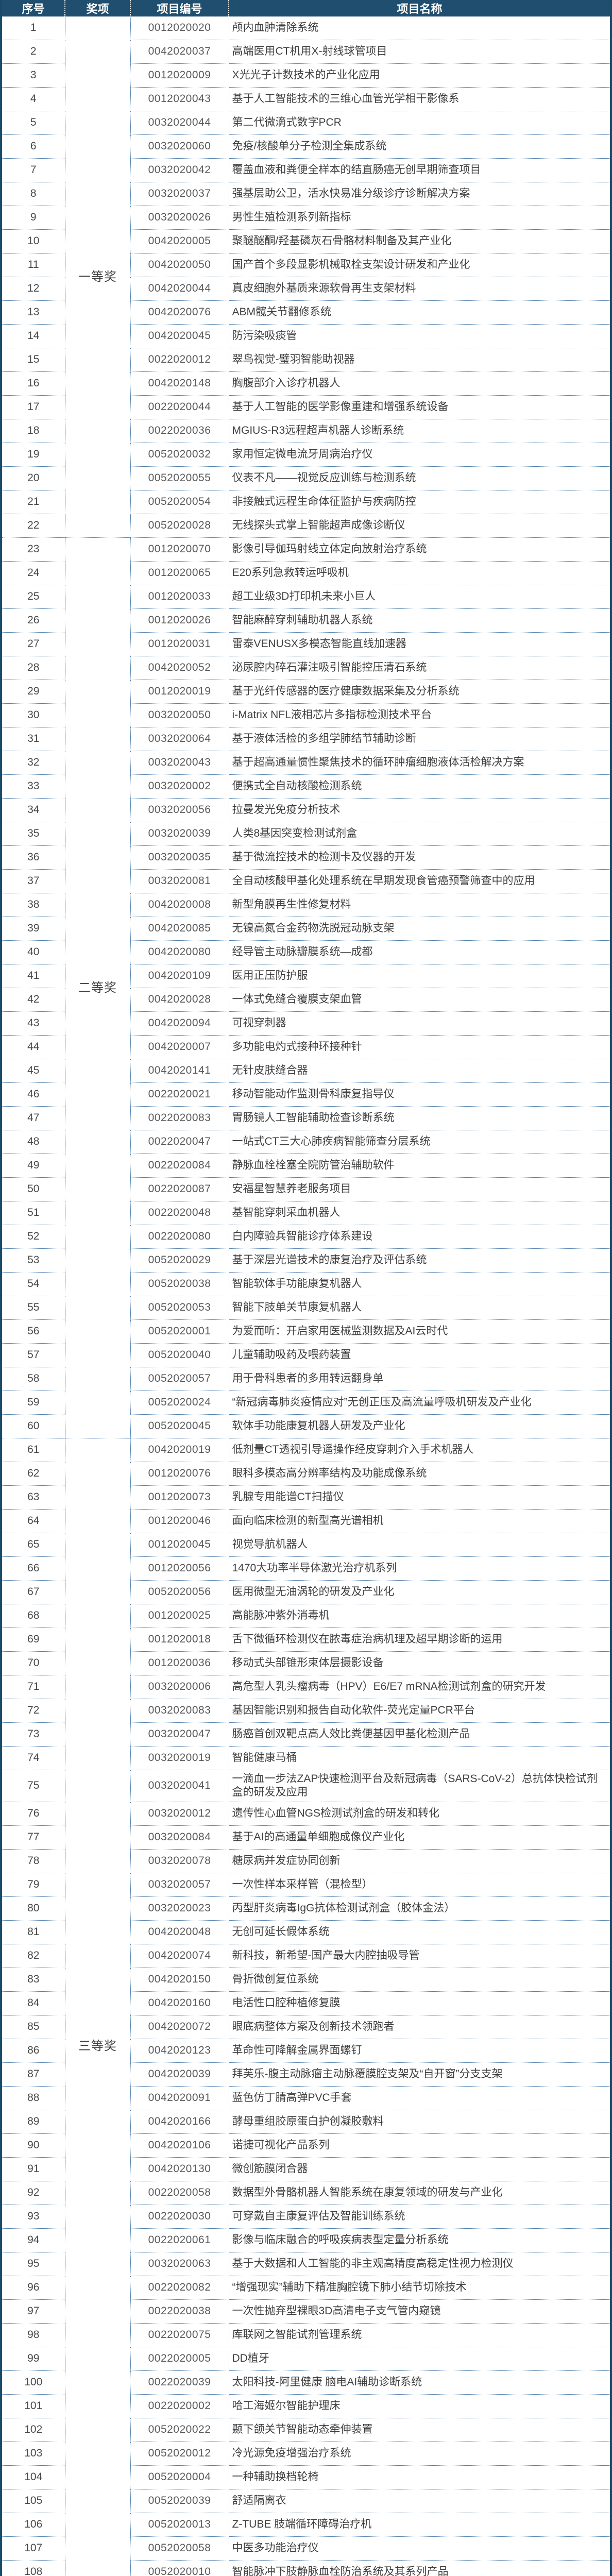 This screenshot has width=612, height=2576. What do you see at coordinates (179, 2335) in the screenshot?
I see `project-code-cell: 0022020075` at bounding box center [179, 2335].